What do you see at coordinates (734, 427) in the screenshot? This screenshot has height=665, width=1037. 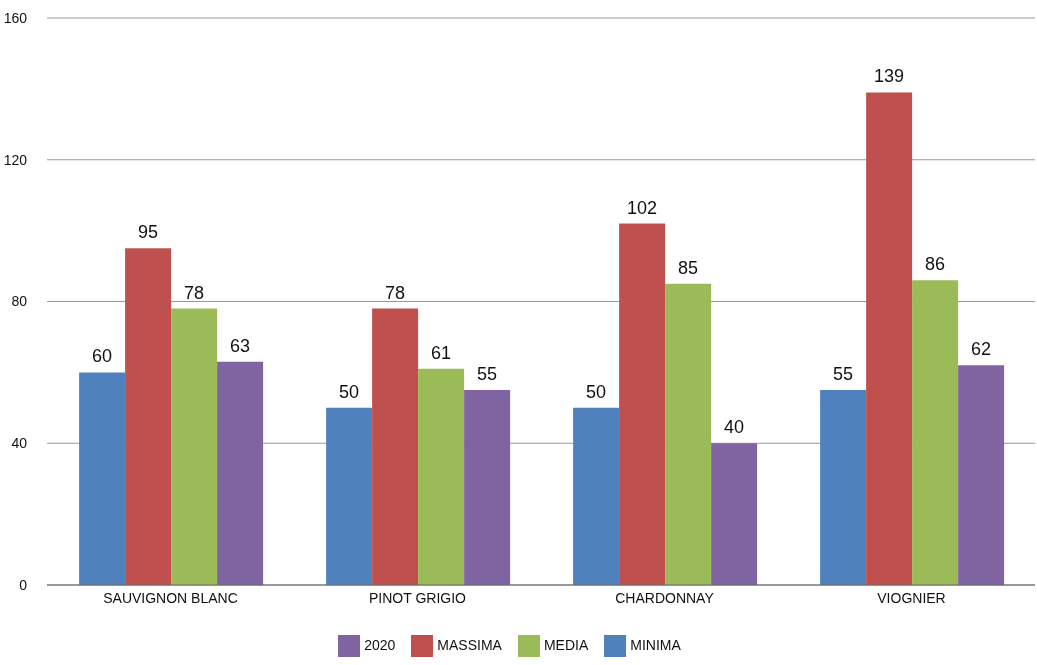 I see `data-label: 40` at bounding box center [734, 427].